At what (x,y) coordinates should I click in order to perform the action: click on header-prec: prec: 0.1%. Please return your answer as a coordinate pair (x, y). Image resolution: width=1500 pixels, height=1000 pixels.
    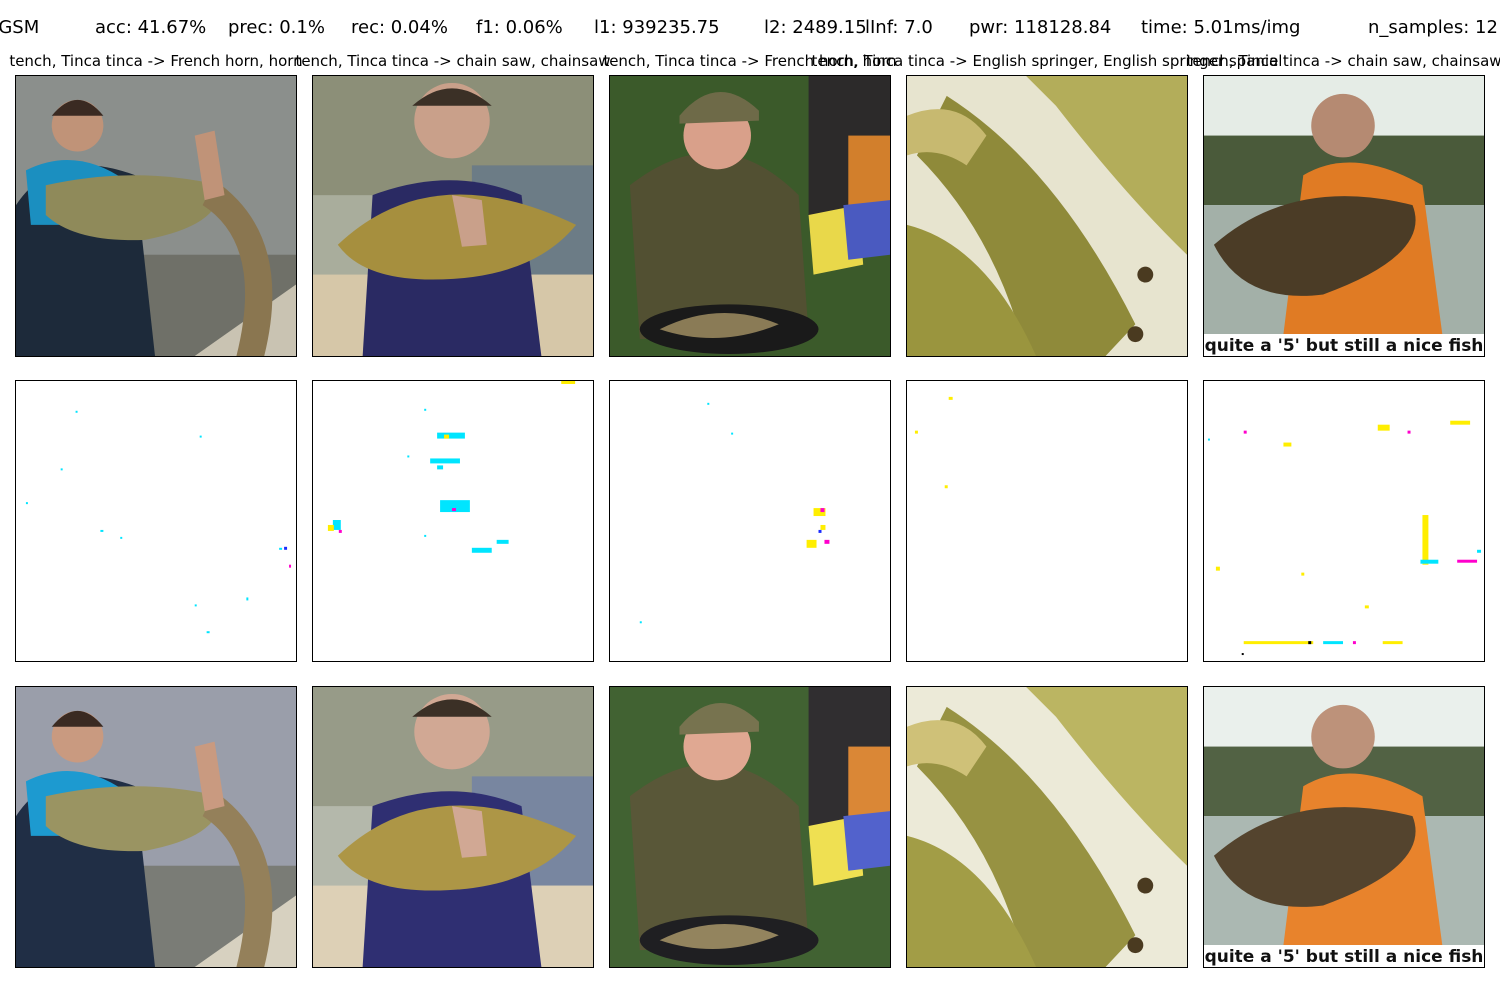
    Looking at the image, I should click on (276, 27).